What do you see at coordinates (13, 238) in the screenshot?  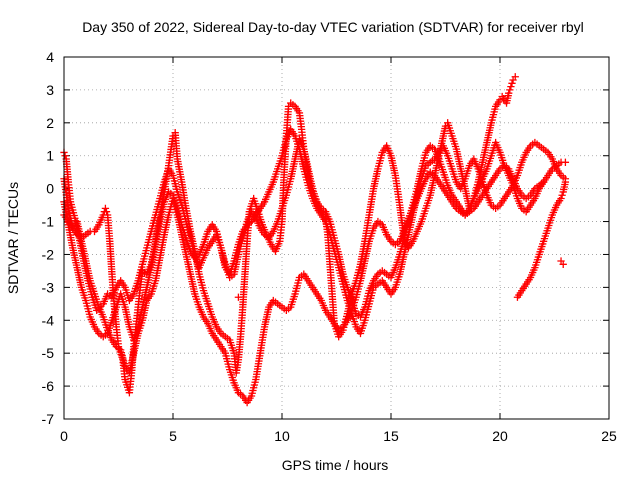 I see `y-axis-label: SDTVAR / TECUs` at bounding box center [13, 238].